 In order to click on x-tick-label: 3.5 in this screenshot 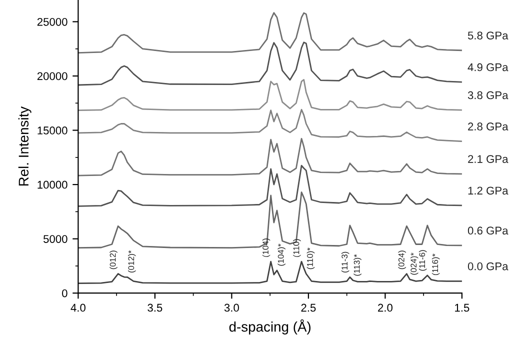, I will do `click(155, 308)`.